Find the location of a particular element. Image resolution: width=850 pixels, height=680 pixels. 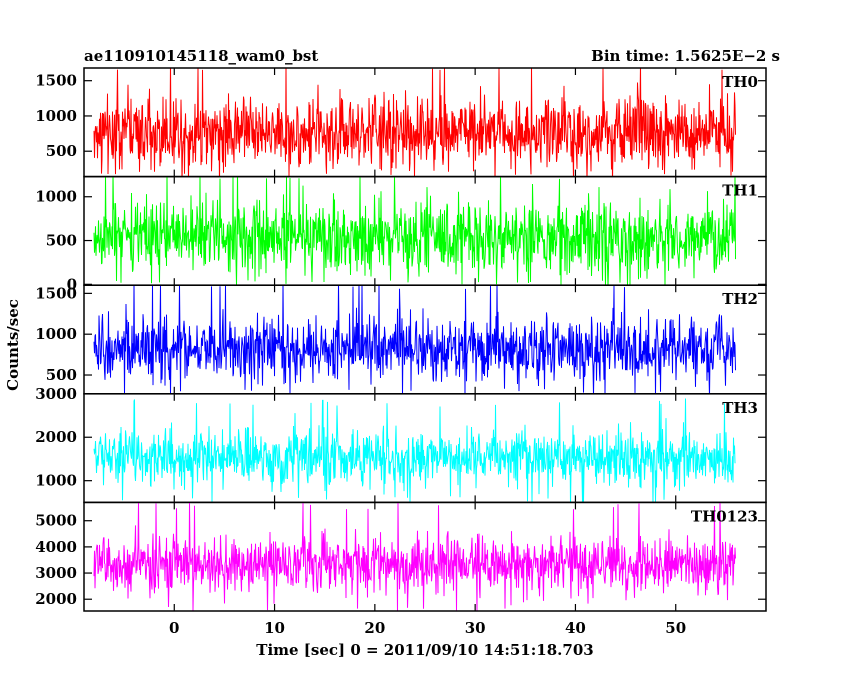

x-tick-label: 50 is located at coordinates (675, 628).